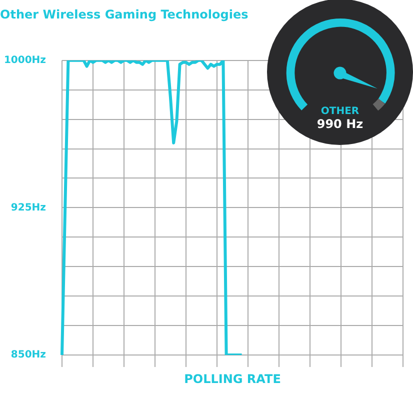  Describe the element at coordinates (25, 60) in the screenshot. I see `y-tick-label: 1000Hz` at that location.